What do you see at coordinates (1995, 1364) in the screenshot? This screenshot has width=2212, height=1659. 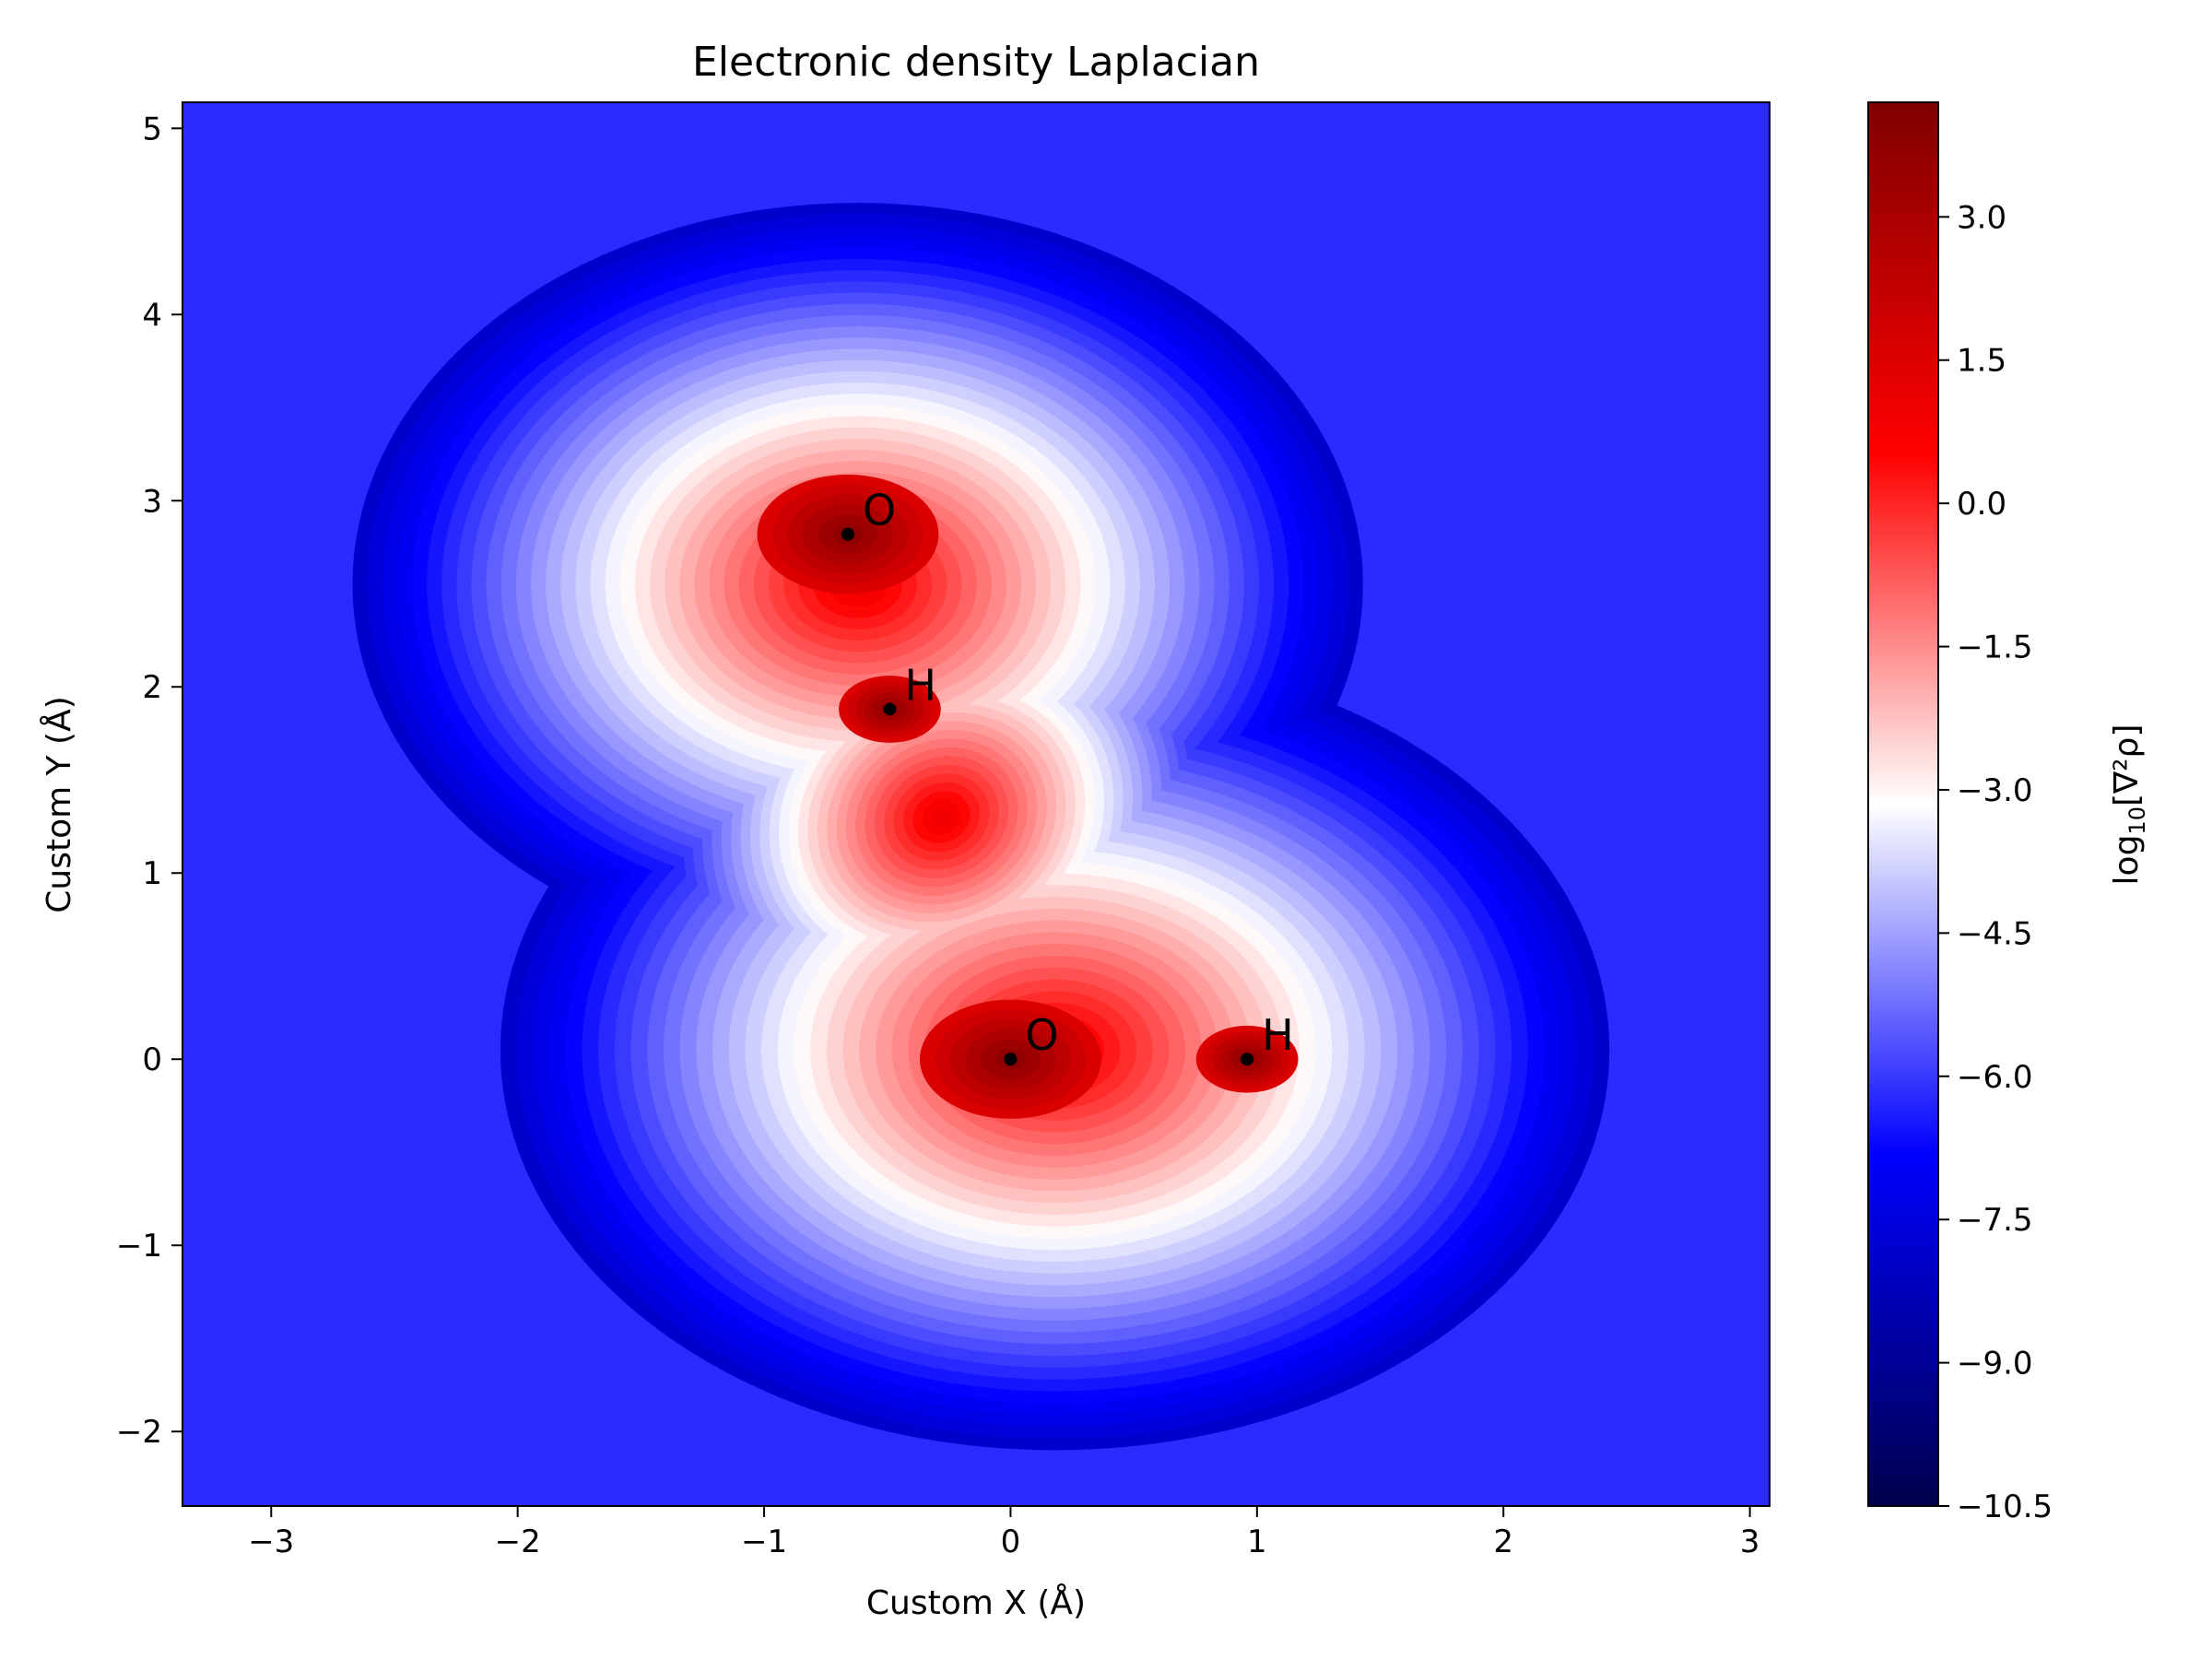 I see `colorbar-tick-label: −9.0` at bounding box center [1995, 1364].